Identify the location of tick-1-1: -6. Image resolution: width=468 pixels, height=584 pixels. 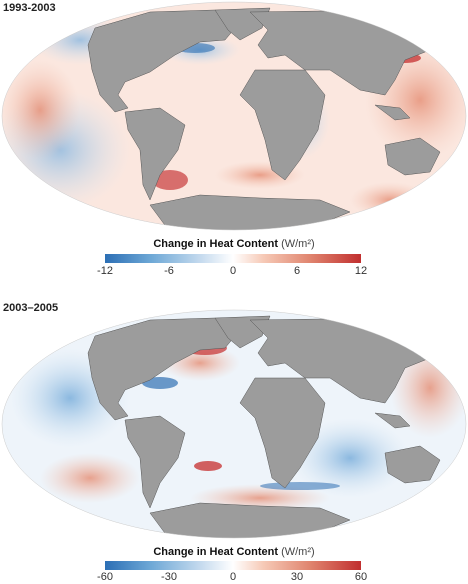
(169, 271).